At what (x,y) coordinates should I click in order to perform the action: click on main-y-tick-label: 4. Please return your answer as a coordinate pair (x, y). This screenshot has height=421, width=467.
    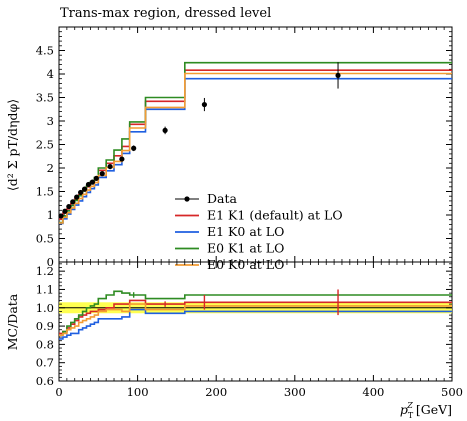
    Looking at the image, I should click on (50, 74).